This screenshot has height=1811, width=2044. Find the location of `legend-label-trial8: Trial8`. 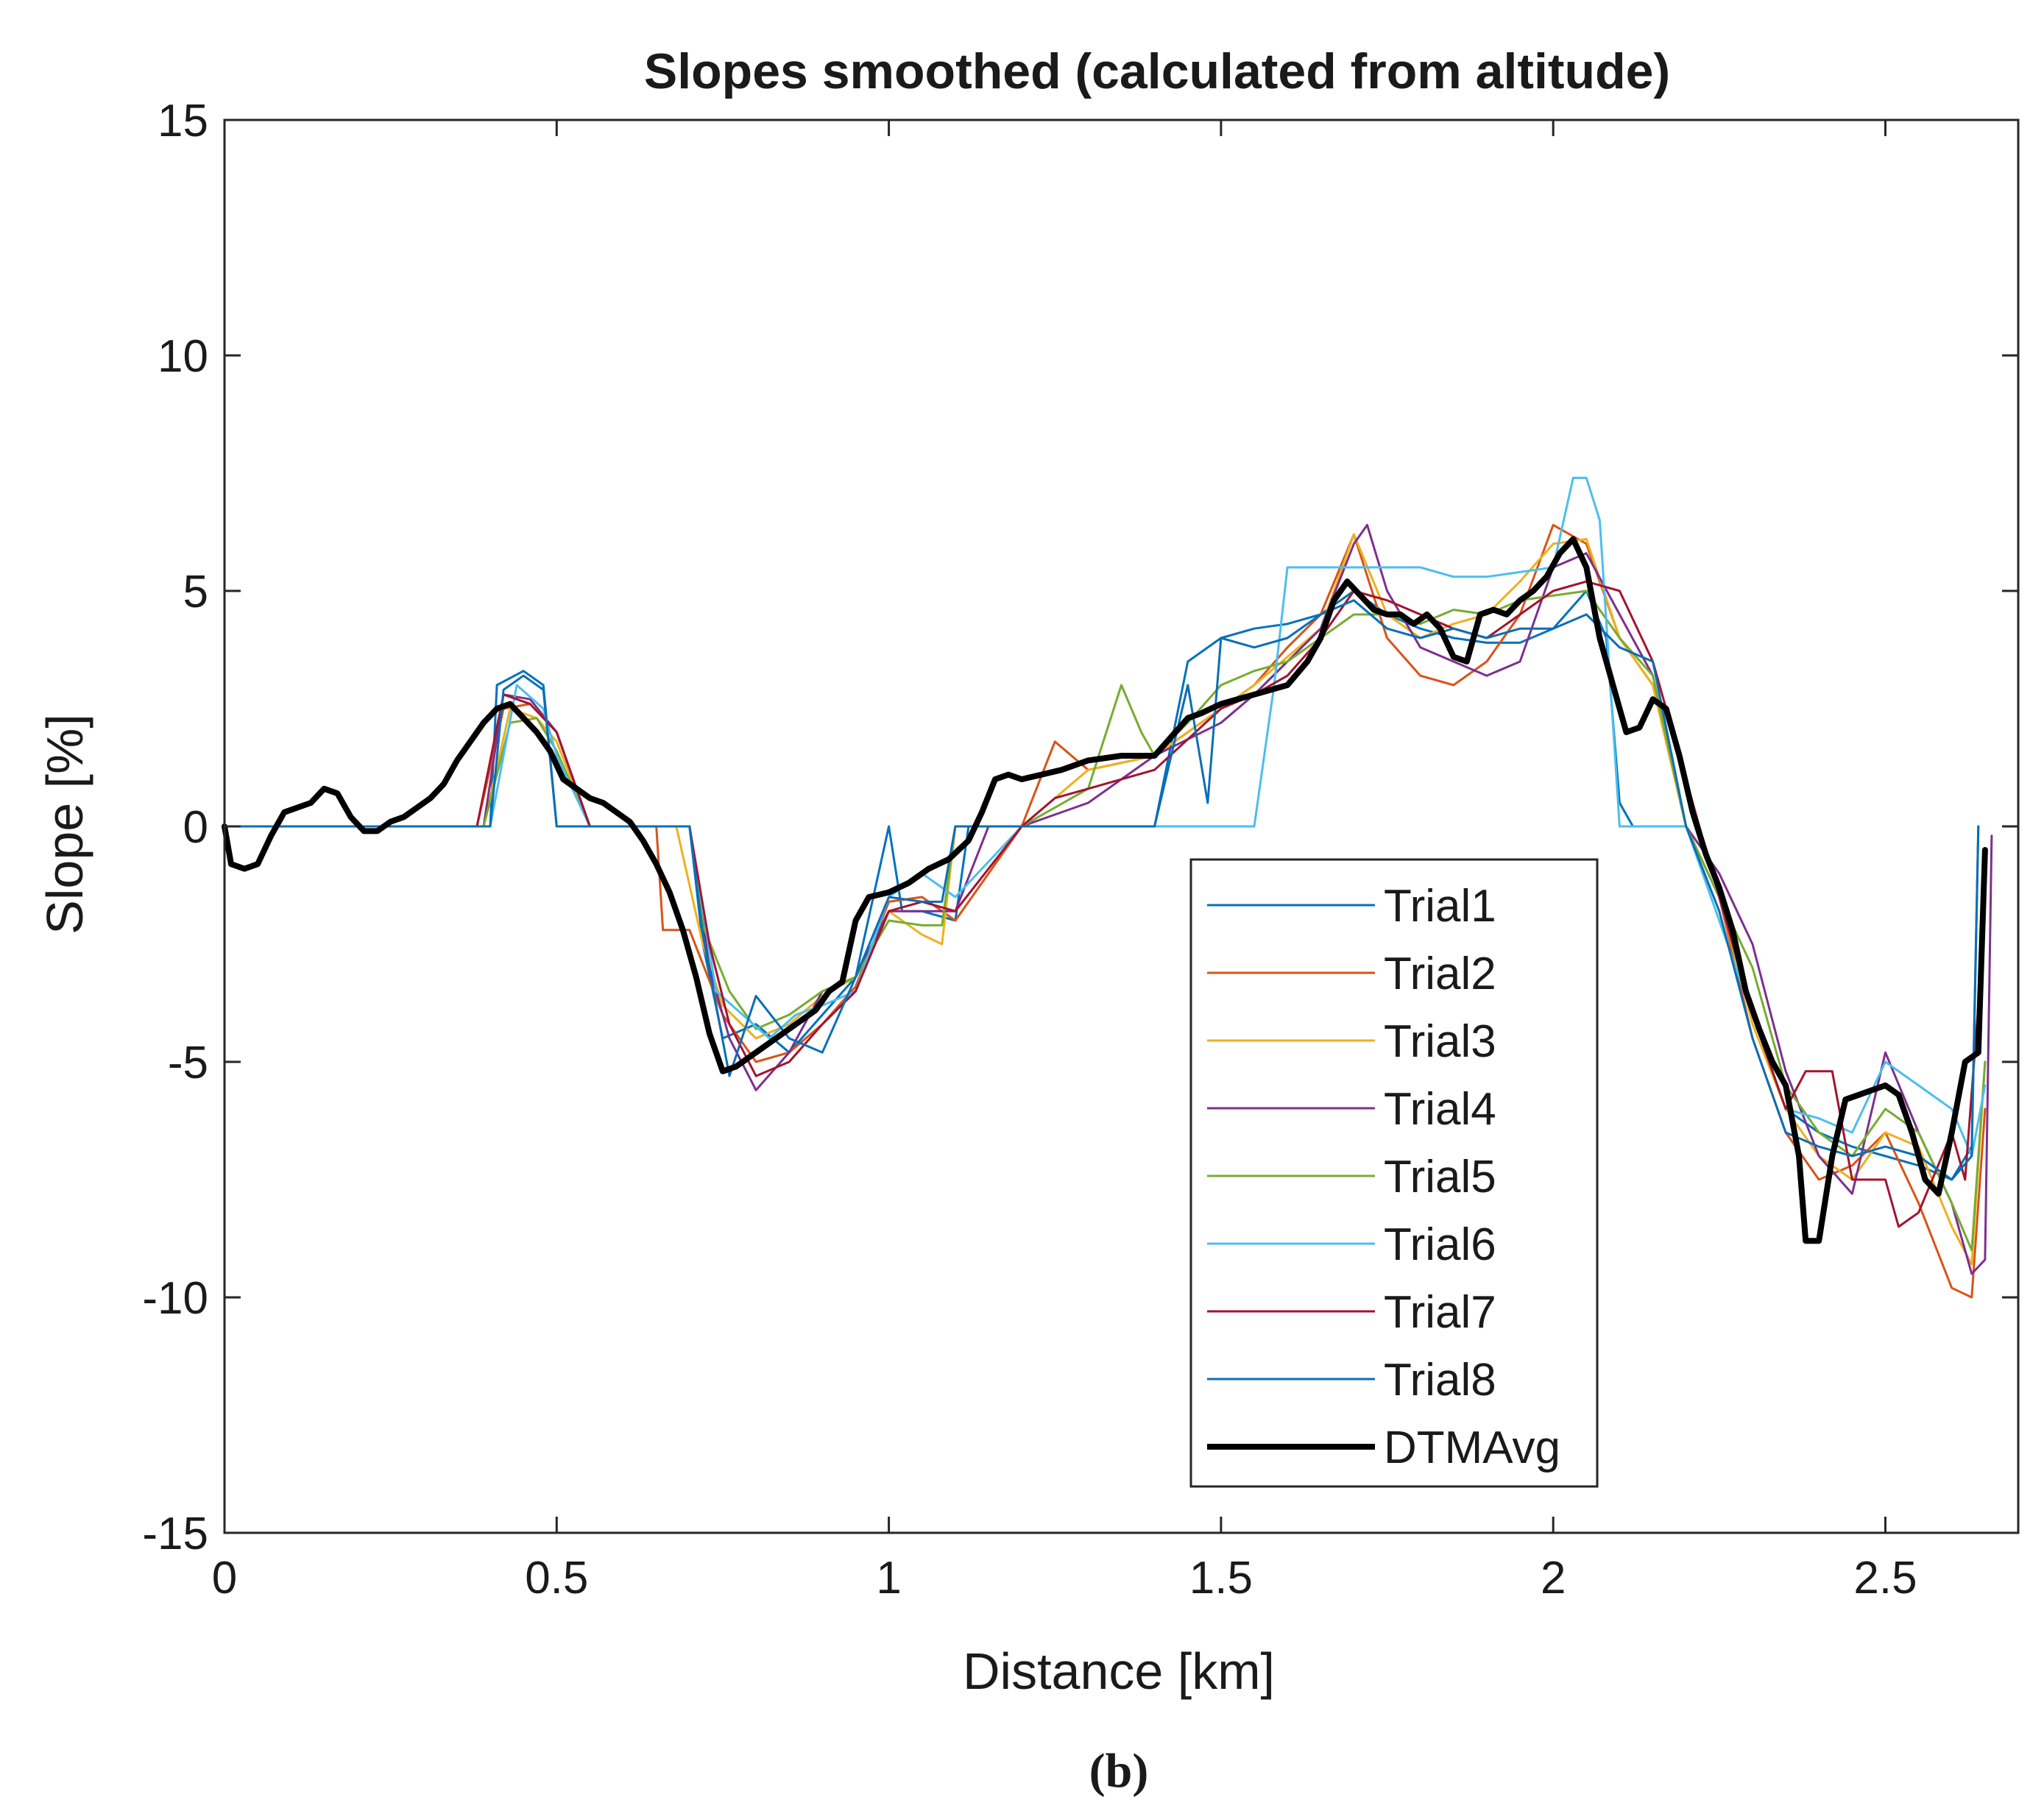

legend-label-trial8: Trial8 is located at coordinates (1440, 1380).